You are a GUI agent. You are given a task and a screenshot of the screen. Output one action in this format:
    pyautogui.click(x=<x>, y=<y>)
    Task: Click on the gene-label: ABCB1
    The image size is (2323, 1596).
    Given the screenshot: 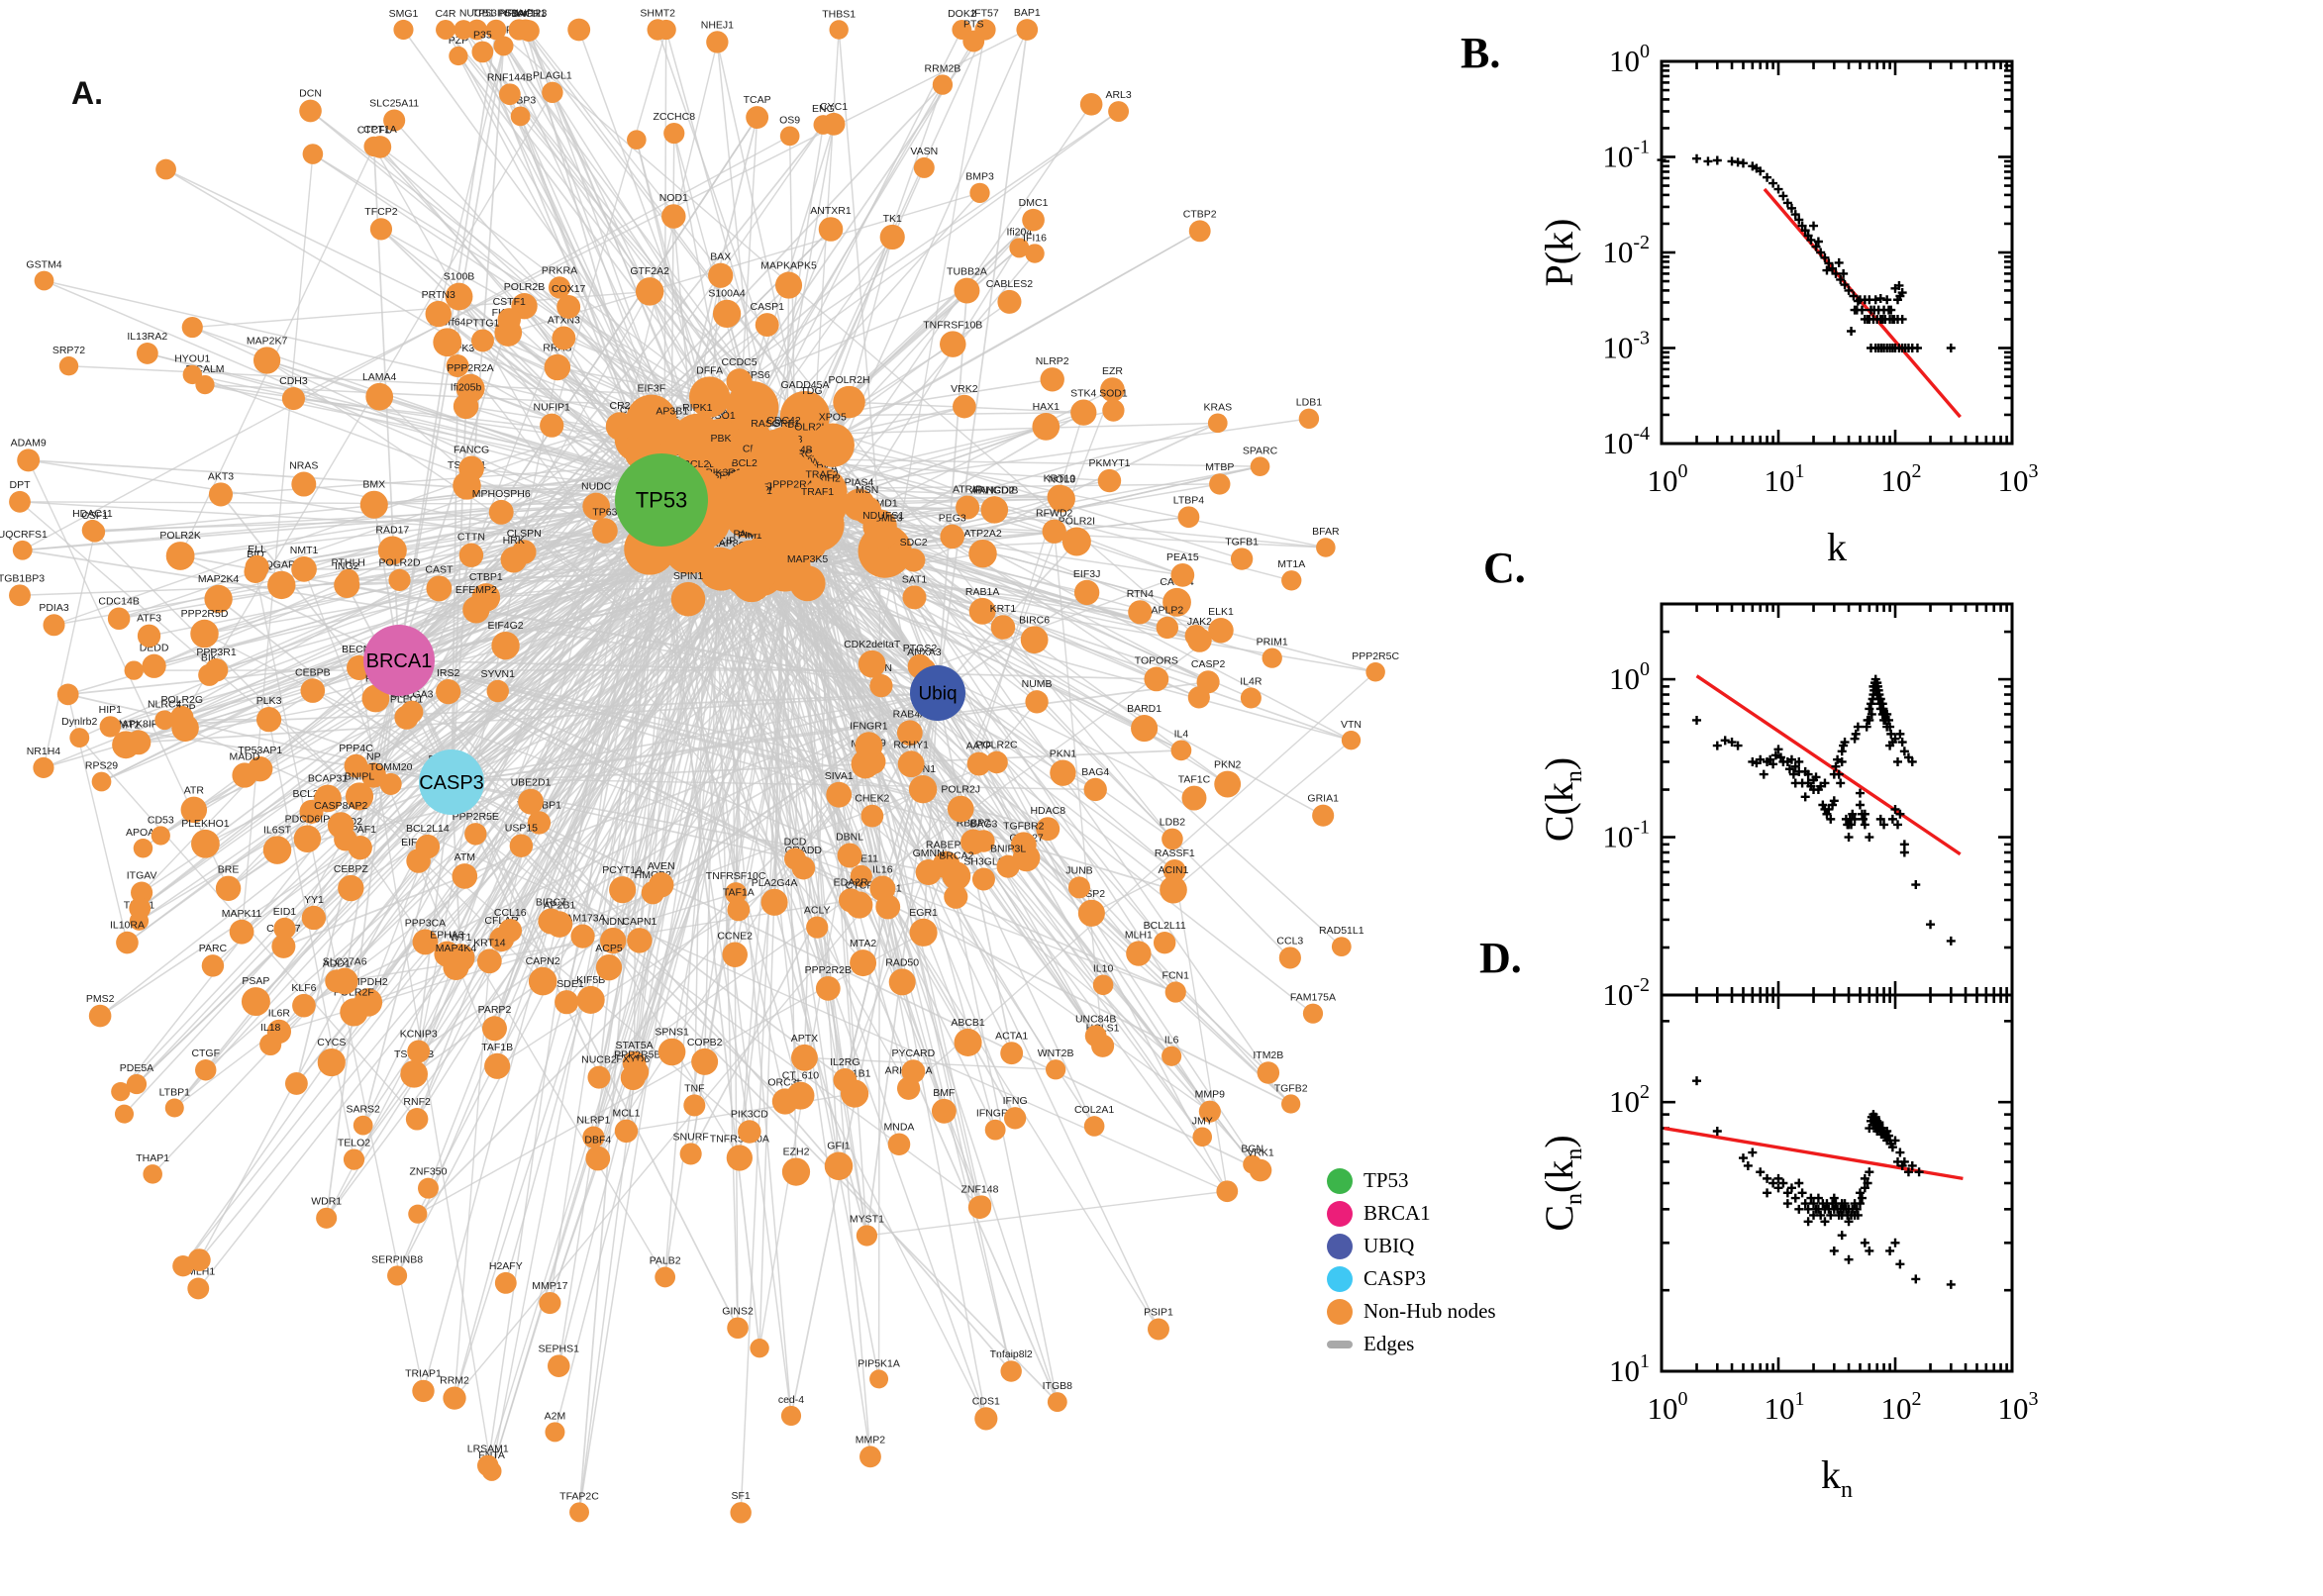 What is the action you would take?
    pyautogui.click(x=968, y=1023)
    